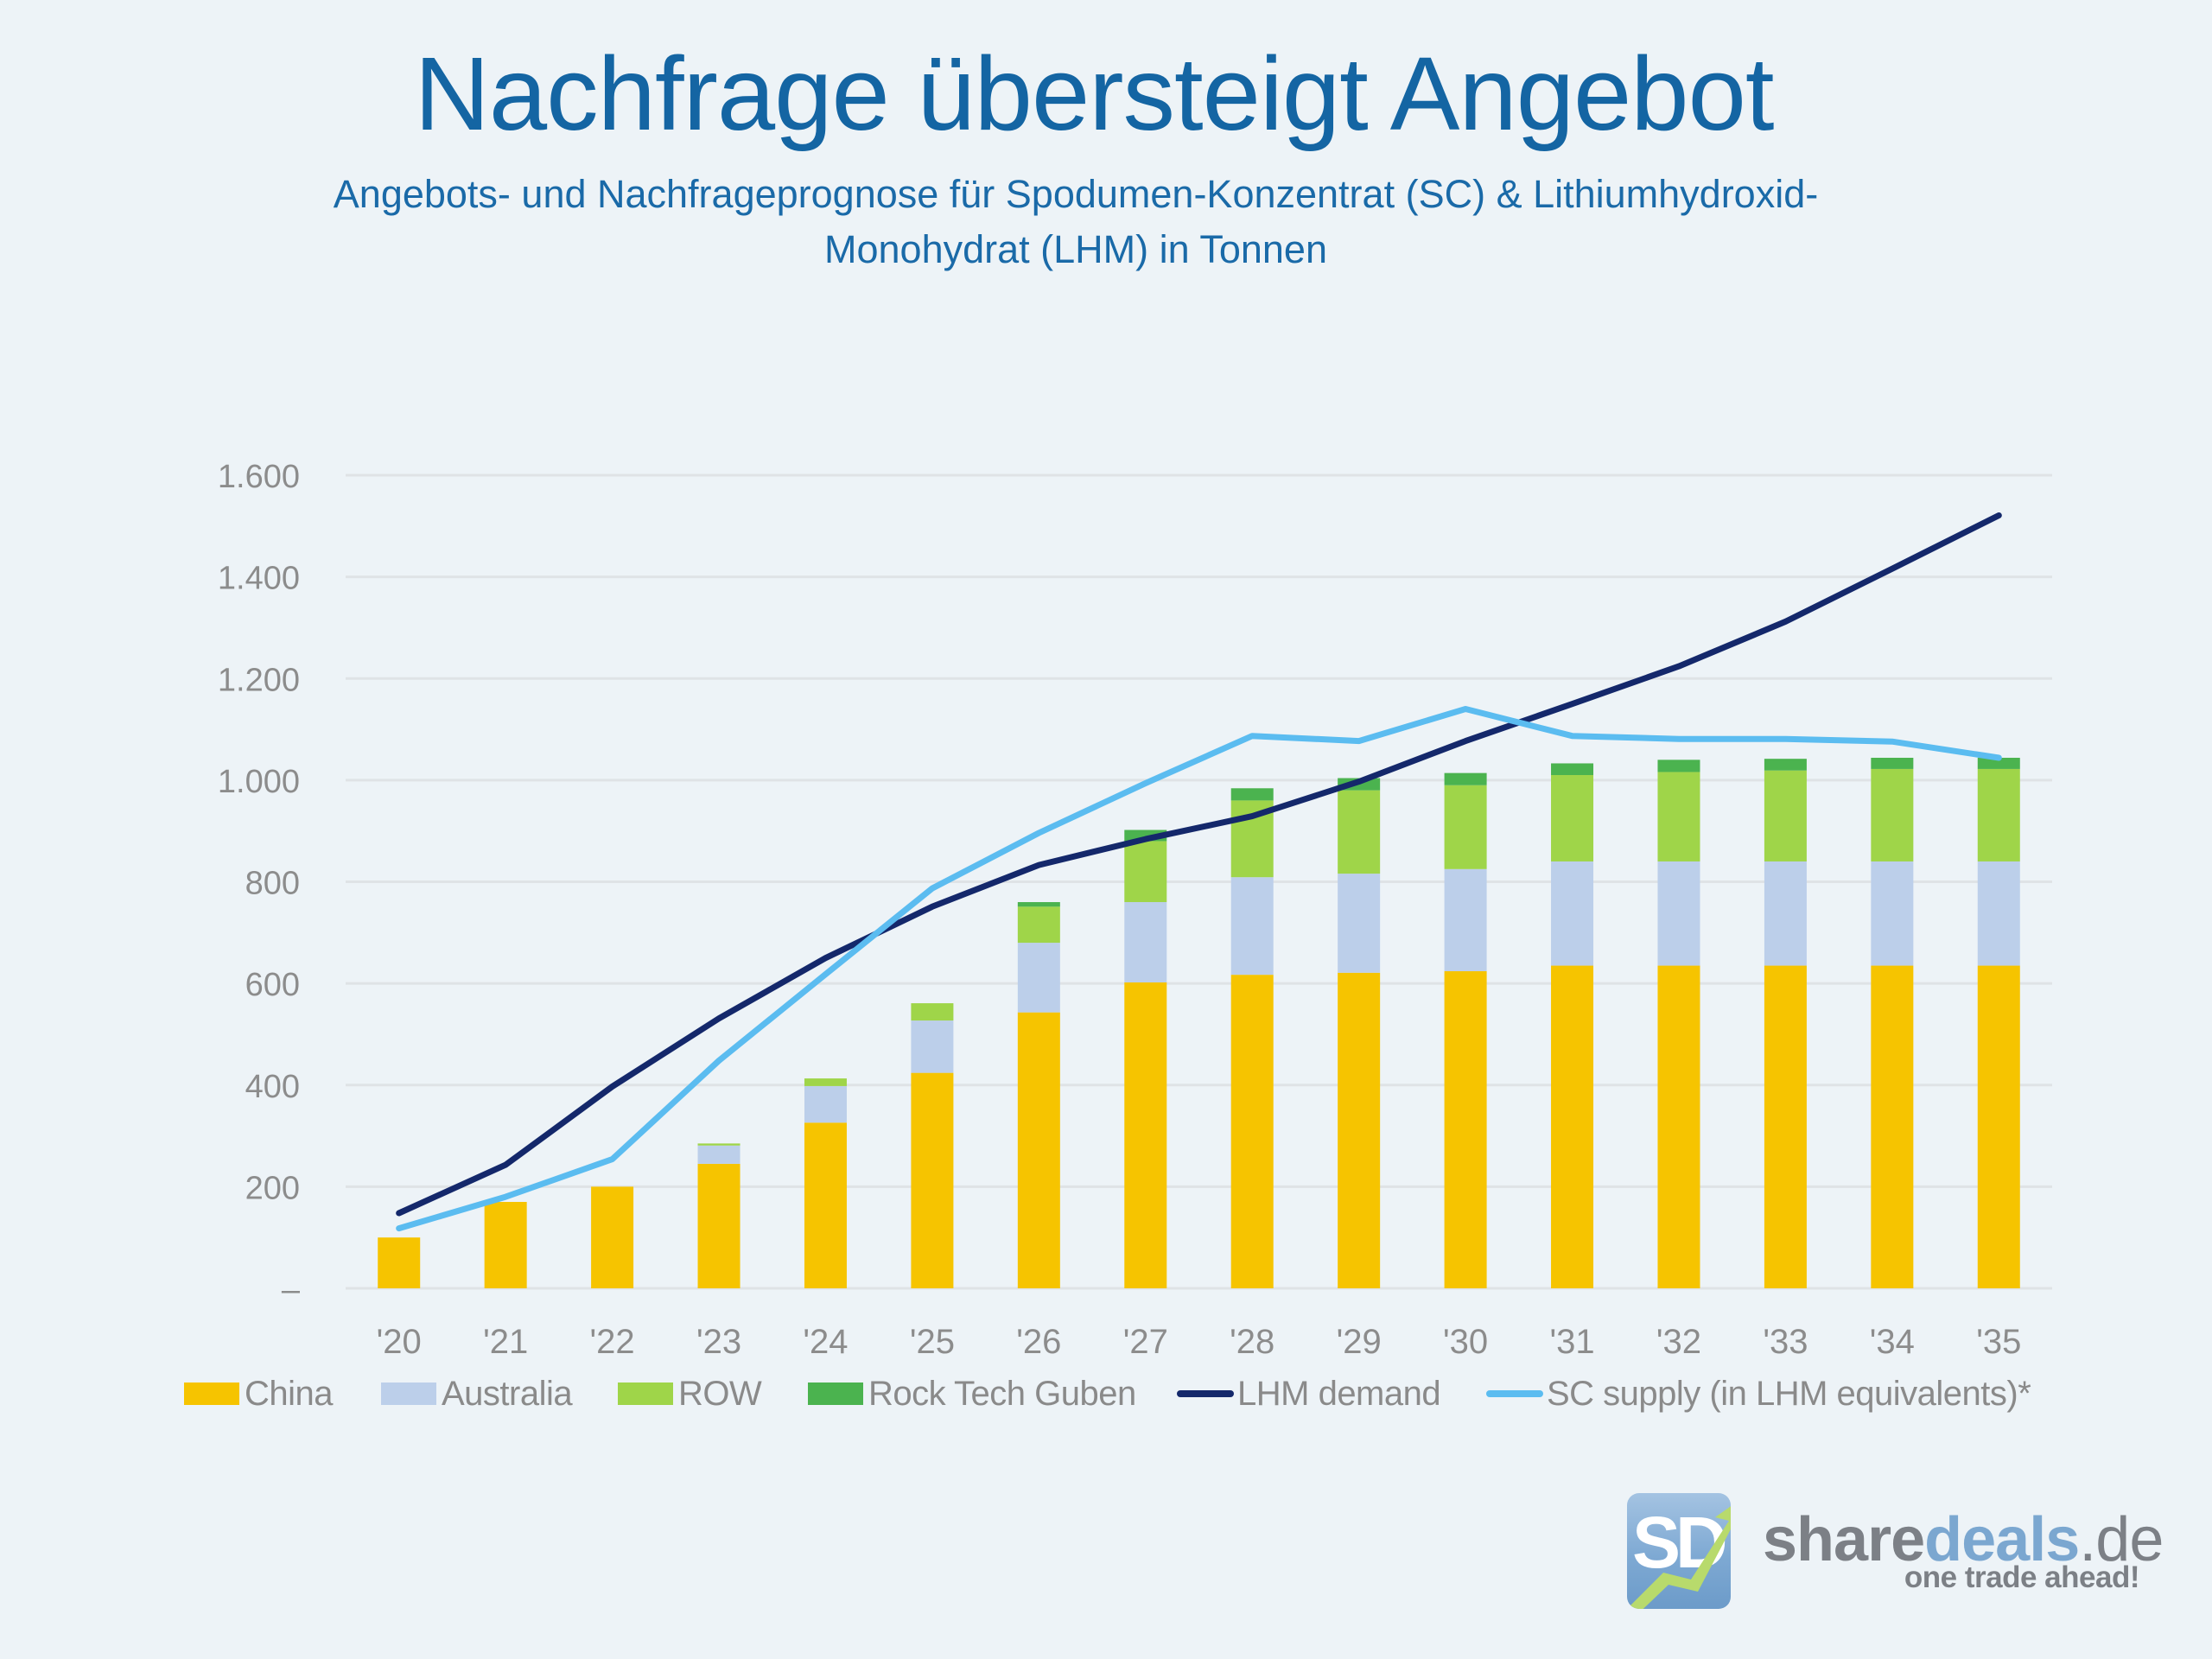 The width and height of the screenshot is (2212, 1659). What do you see at coordinates (259, 579) in the screenshot?
I see `y-tick-label: 1.400` at bounding box center [259, 579].